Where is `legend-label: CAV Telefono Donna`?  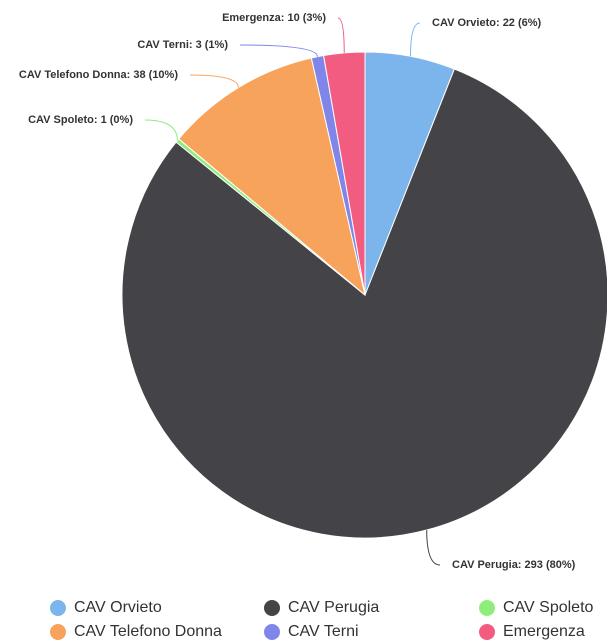 legend-label: CAV Telefono Donna is located at coordinates (148, 631).